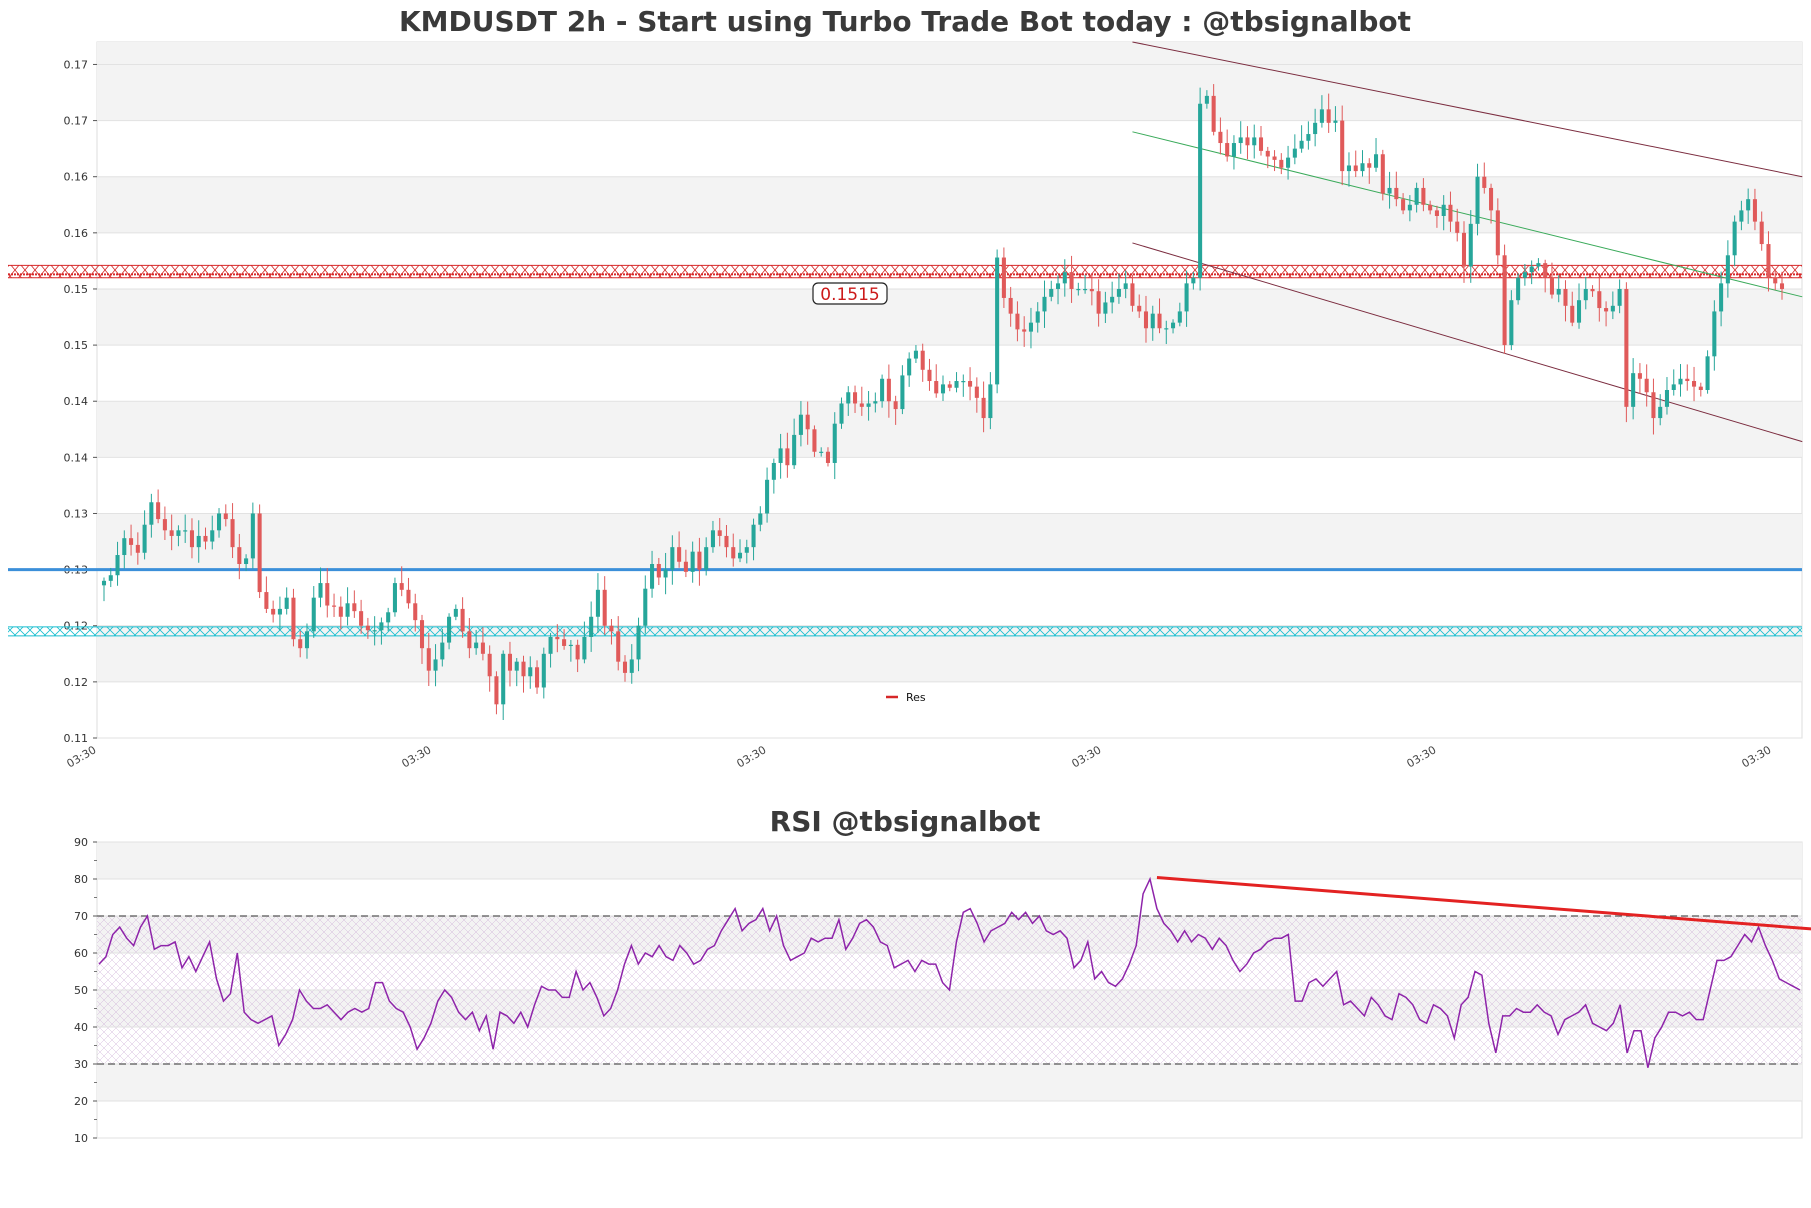 Image resolution: width=1811 pixels, height=1208 pixels. I want to click on rsi-y-tick-label: 70, so click(81, 916).